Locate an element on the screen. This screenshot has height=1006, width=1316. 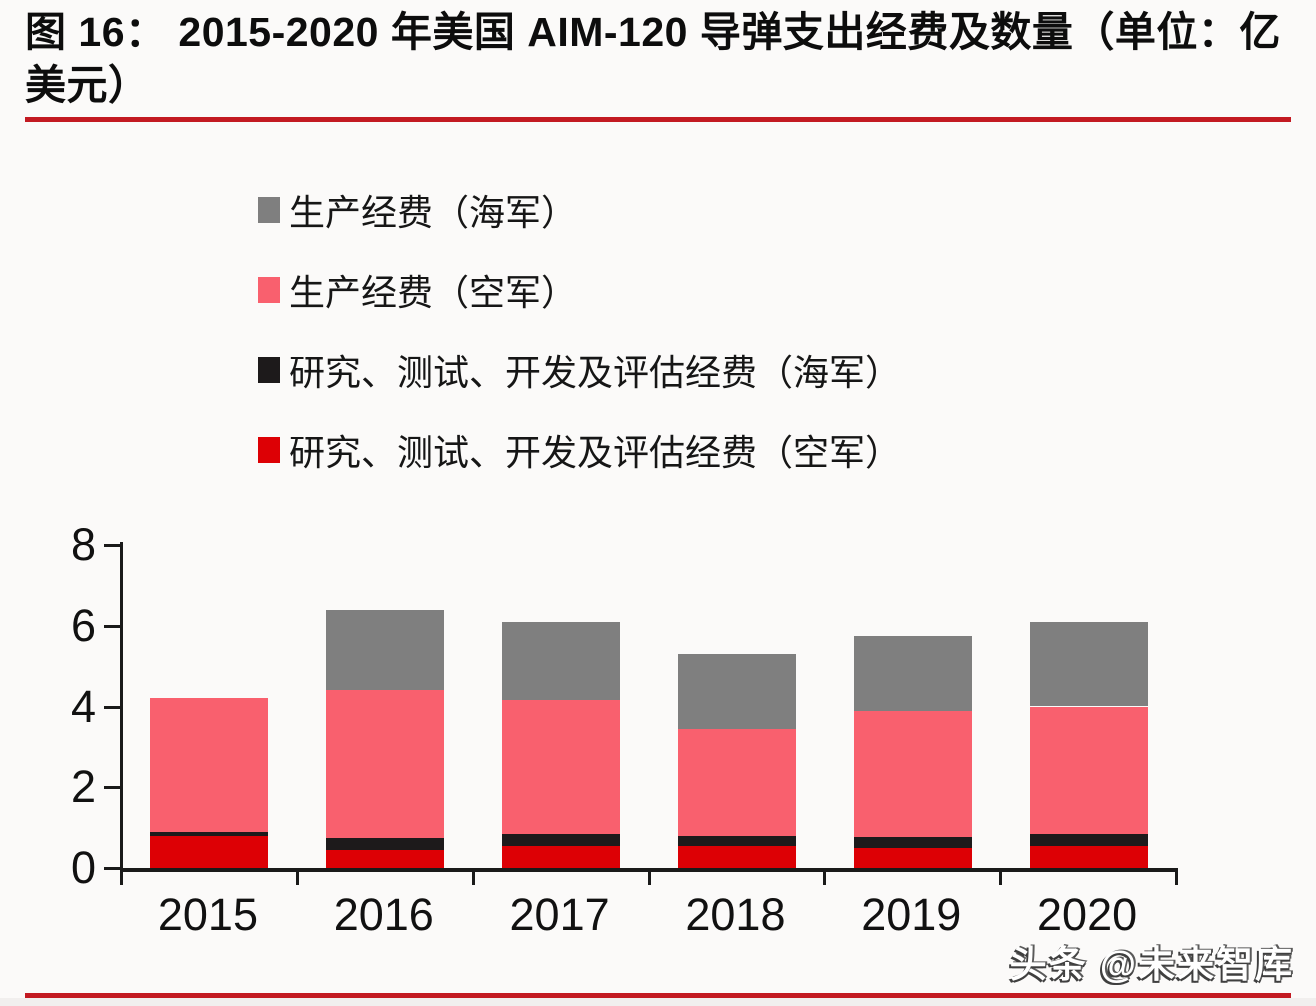
bottom-strip is located at coordinates (658, 1002).